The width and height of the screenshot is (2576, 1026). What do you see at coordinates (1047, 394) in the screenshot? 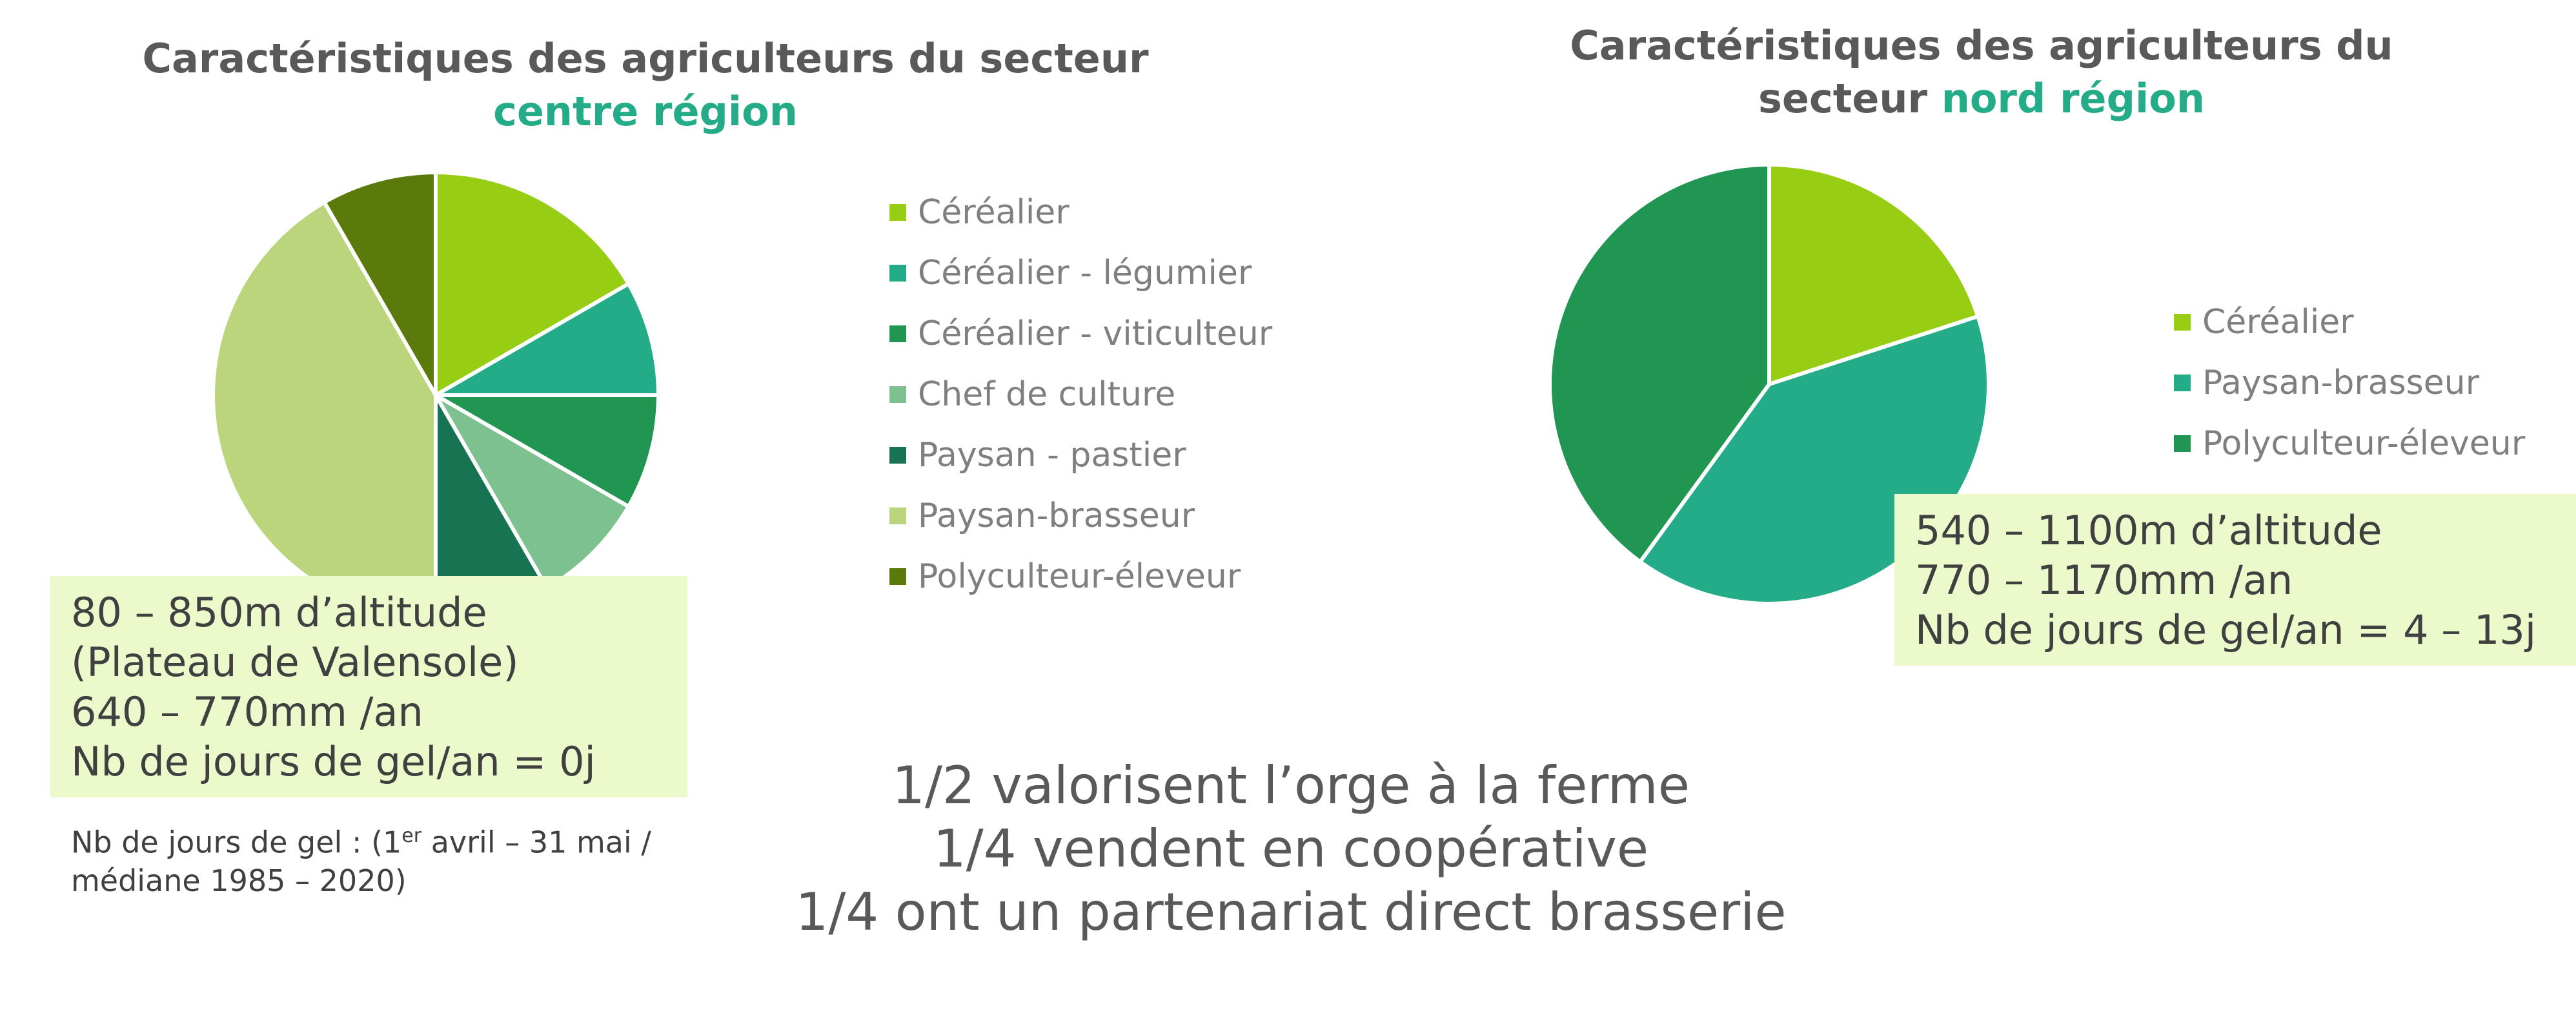
I see `legend-label: Chef de culture` at bounding box center [1047, 394].